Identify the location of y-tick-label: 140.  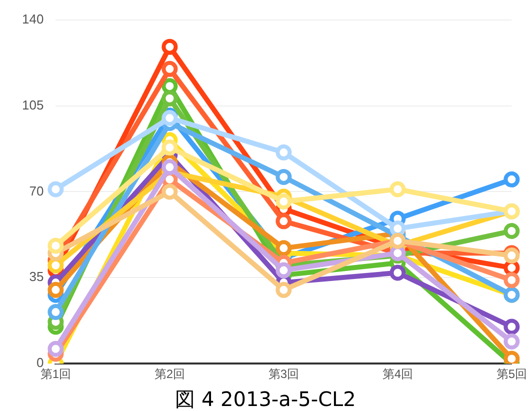
(33, 18).